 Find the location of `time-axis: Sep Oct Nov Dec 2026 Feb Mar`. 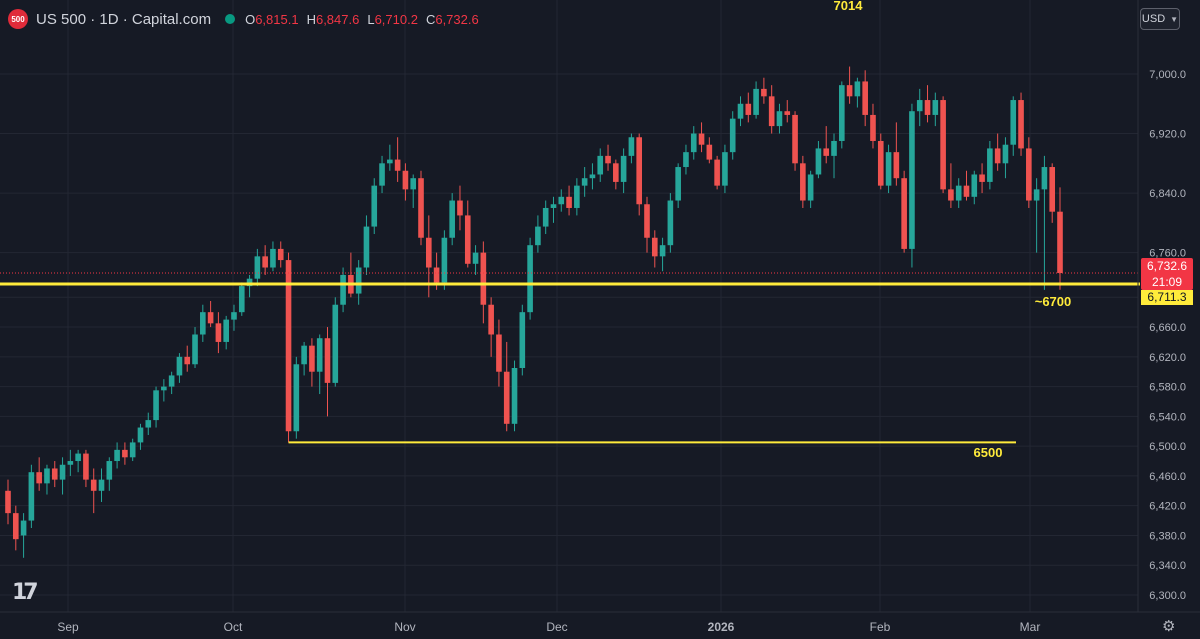

time-axis: Sep Oct Nov Dec 2026 Feb Mar is located at coordinates (548, 627).